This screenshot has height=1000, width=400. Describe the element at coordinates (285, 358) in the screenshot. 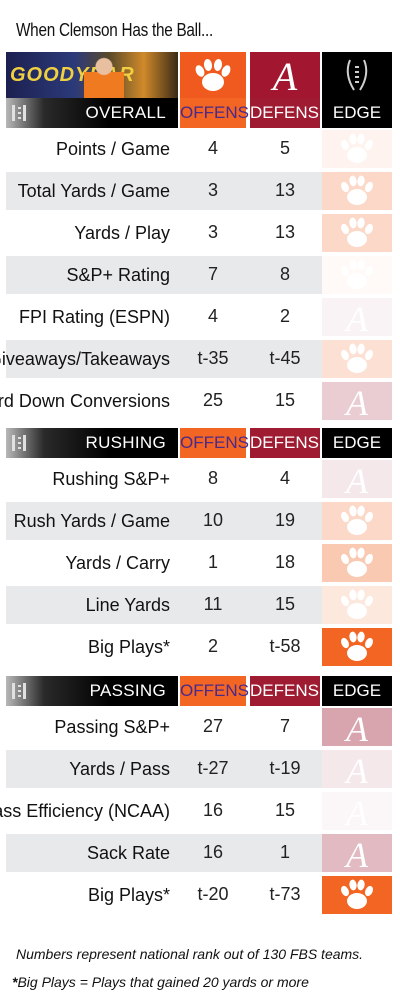

I see `defense-rank: t-45` at that location.